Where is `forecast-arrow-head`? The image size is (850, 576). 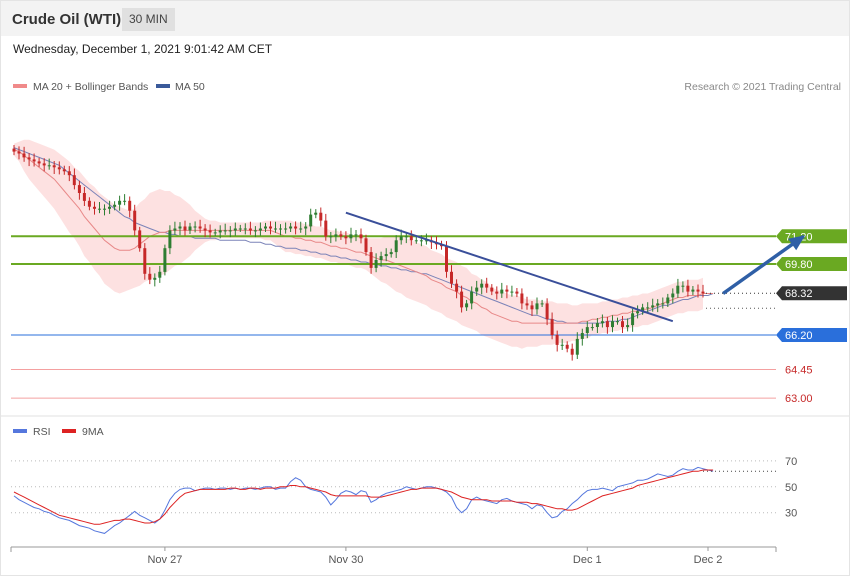
forecast-arrow-head is located at coordinates (797, 243).